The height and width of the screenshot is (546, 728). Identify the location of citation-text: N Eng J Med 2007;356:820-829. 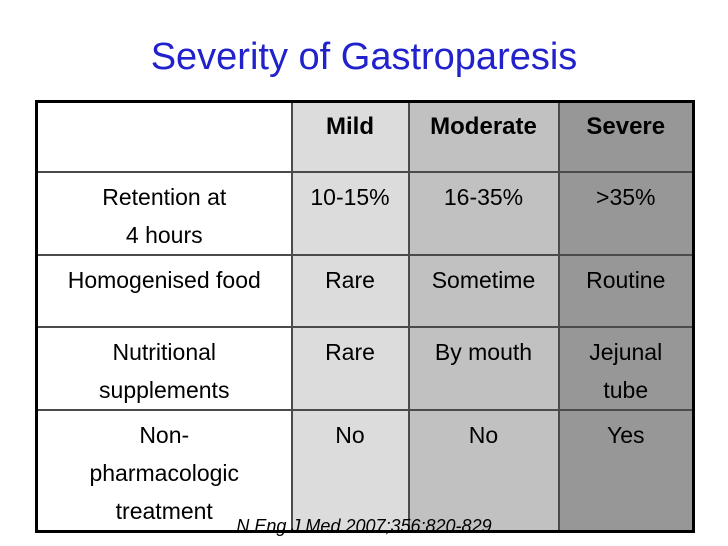
(364, 526).